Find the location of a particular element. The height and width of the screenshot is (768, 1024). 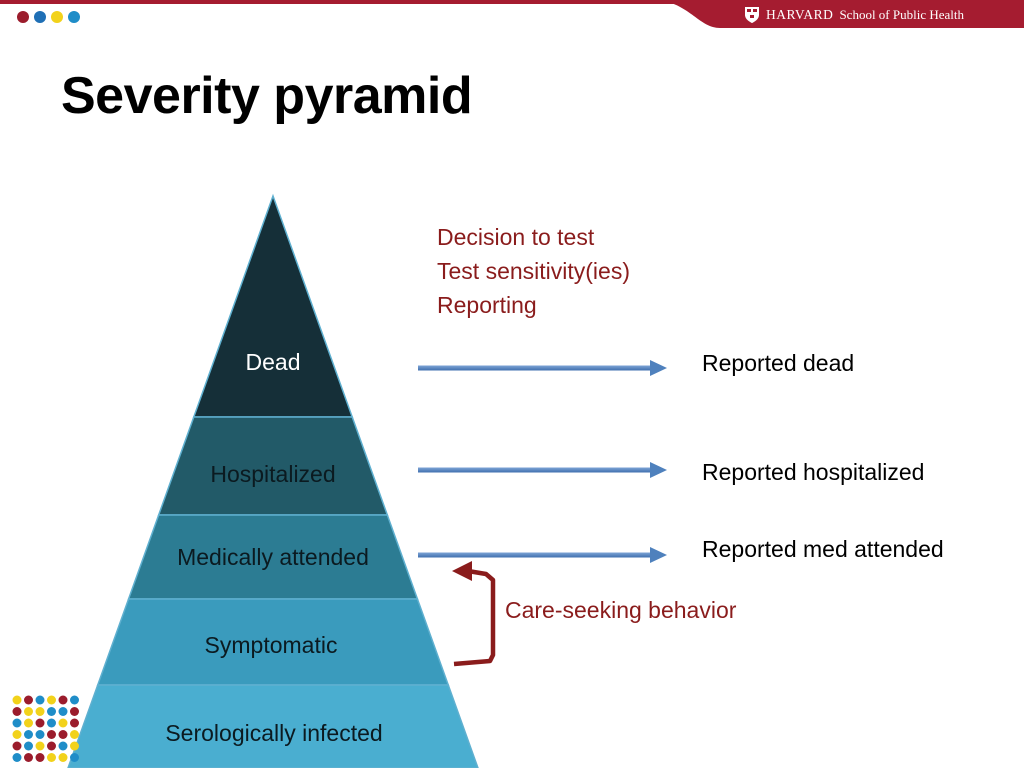

tier-label-hospitalized: Hospitalized is located at coordinates (273, 474).